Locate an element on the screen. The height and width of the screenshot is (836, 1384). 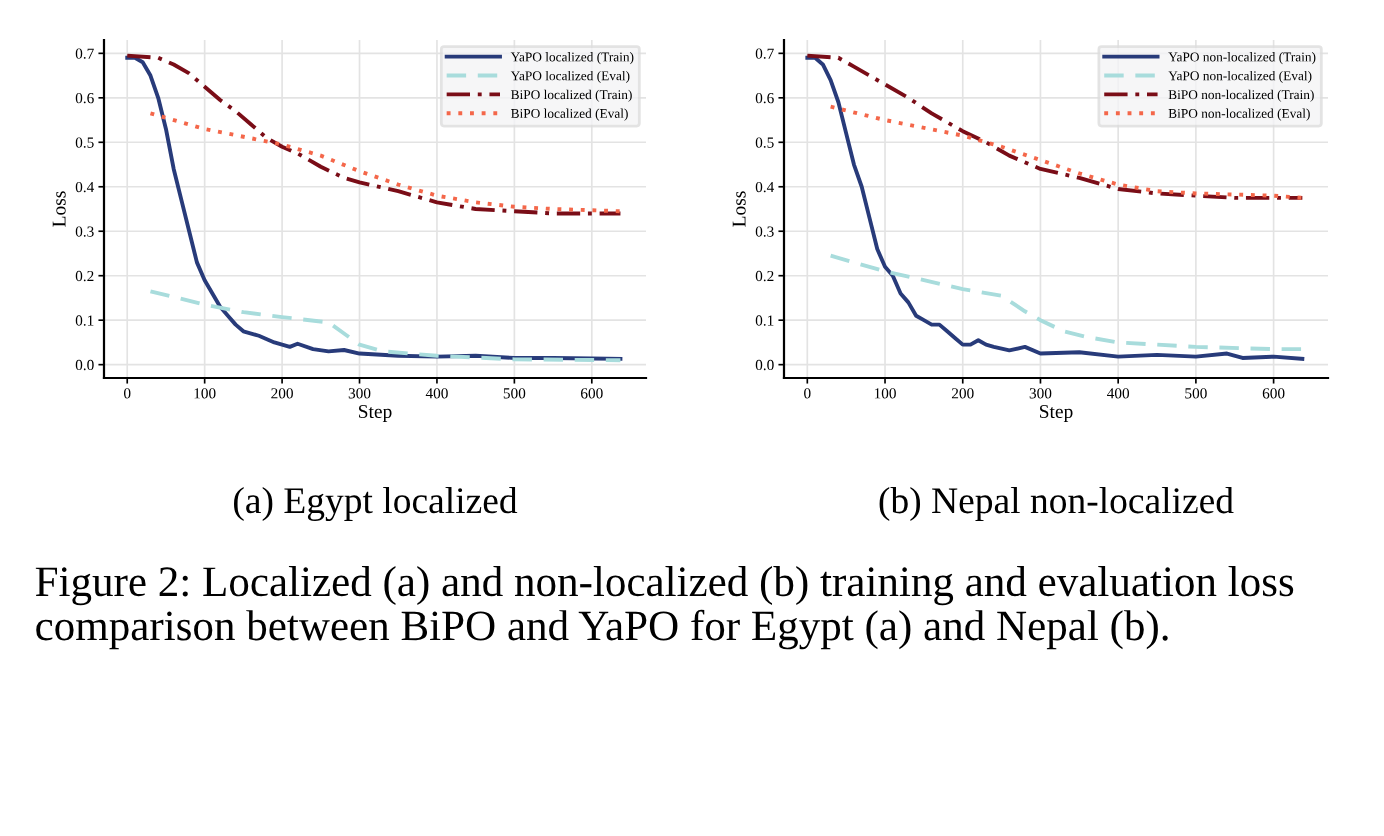
text: (a) Egypt localized is located at coordinates (376, 504).